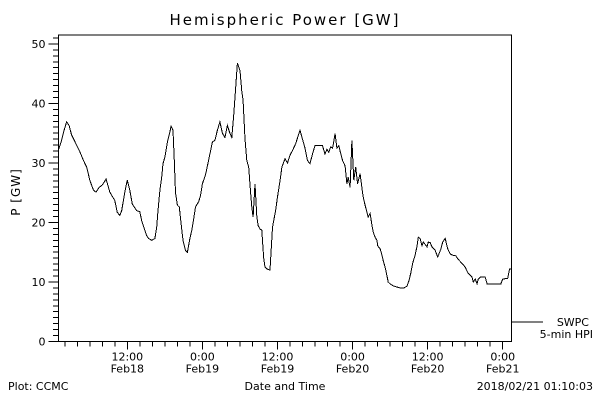  Describe the element at coordinates (42, 342) in the screenshot. I see `y-tick-label: 0` at that location.